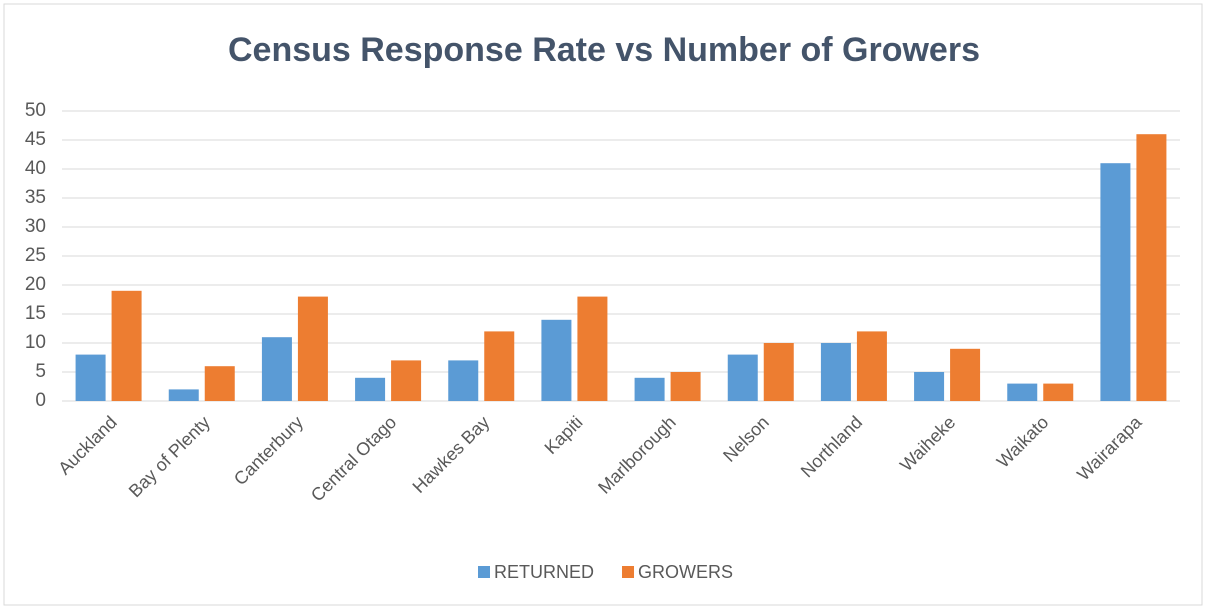 This screenshot has width=1207, height=610. Describe the element at coordinates (35, 110) in the screenshot. I see `y-tick-label: 50` at that location.